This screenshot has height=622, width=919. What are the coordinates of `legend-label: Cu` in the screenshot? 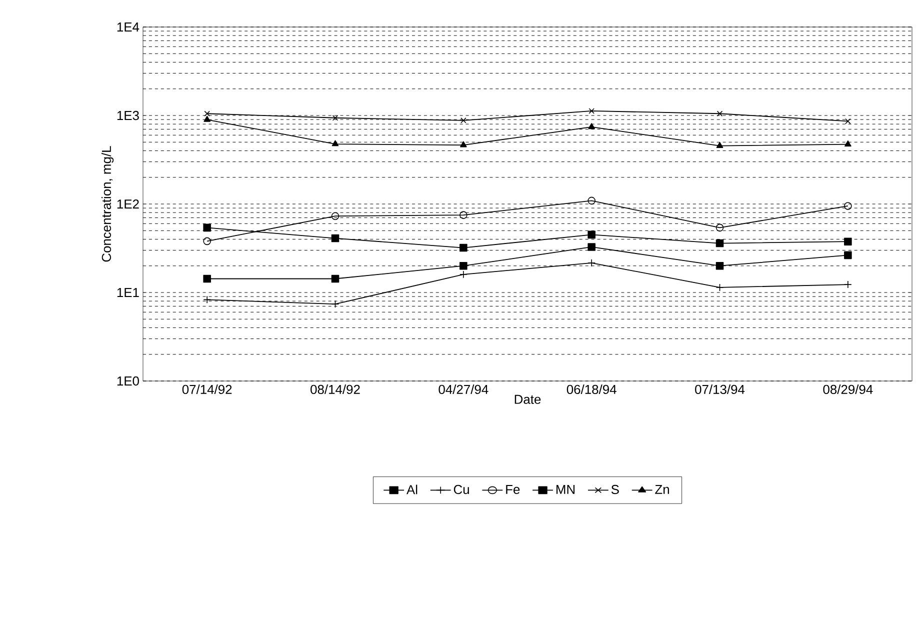 It's located at (461, 489).